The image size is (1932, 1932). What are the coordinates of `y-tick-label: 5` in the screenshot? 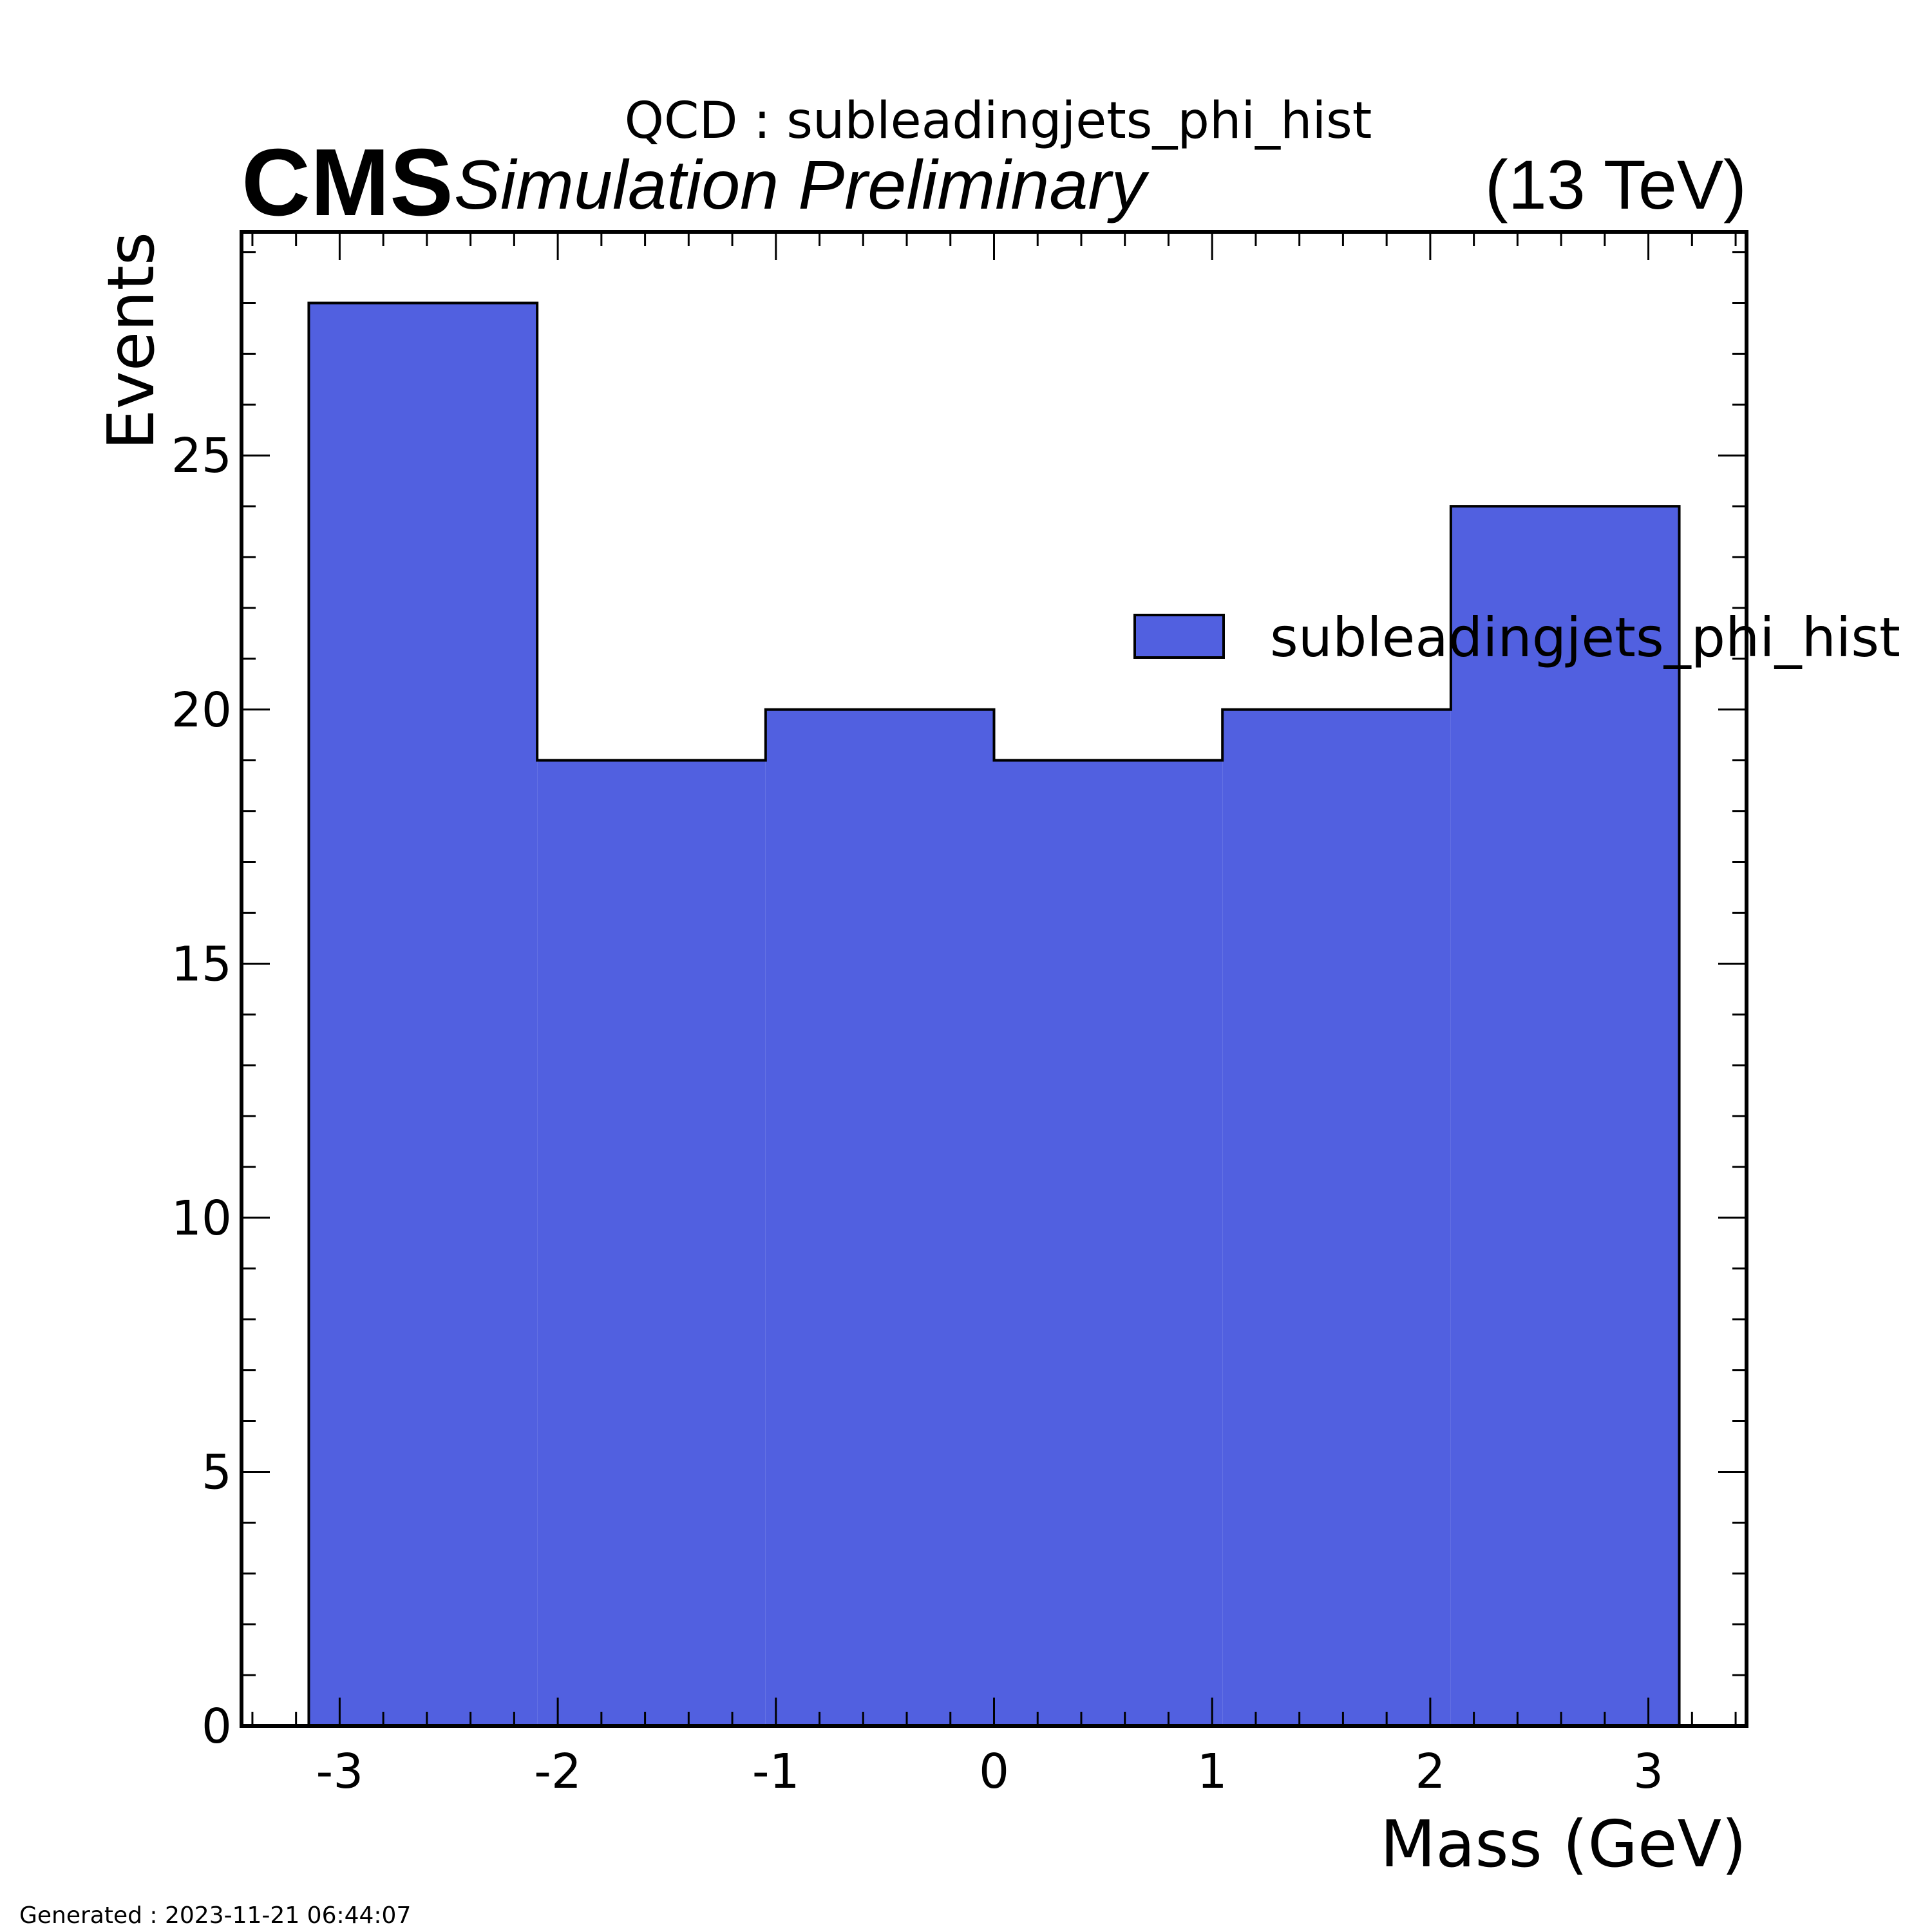 It's located at (217, 1472).